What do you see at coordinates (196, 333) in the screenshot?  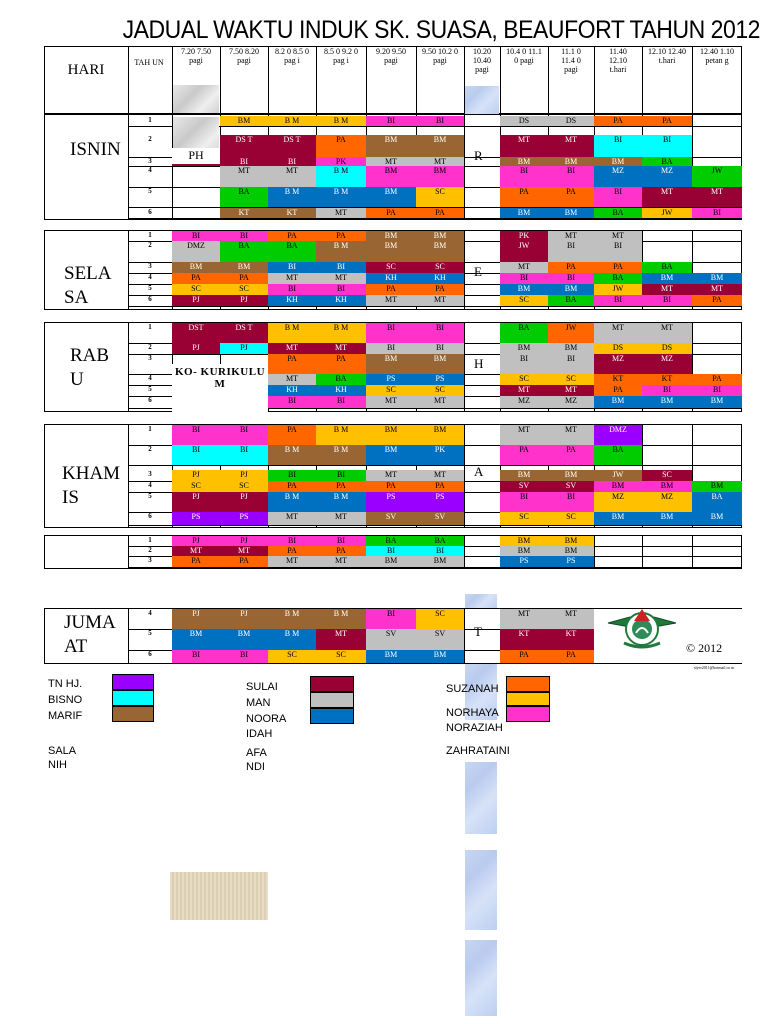 I see `subject-cell: DST` at bounding box center [196, 333].